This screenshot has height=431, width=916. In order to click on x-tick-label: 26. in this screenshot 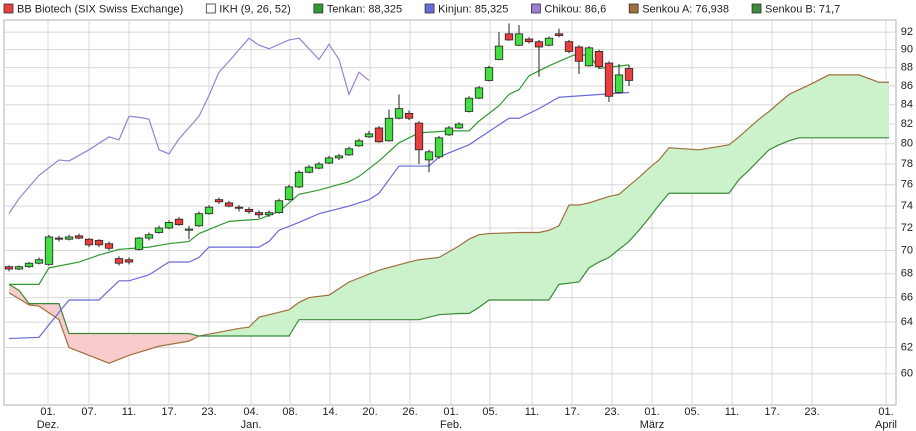, I will do `click(409, 412)`.